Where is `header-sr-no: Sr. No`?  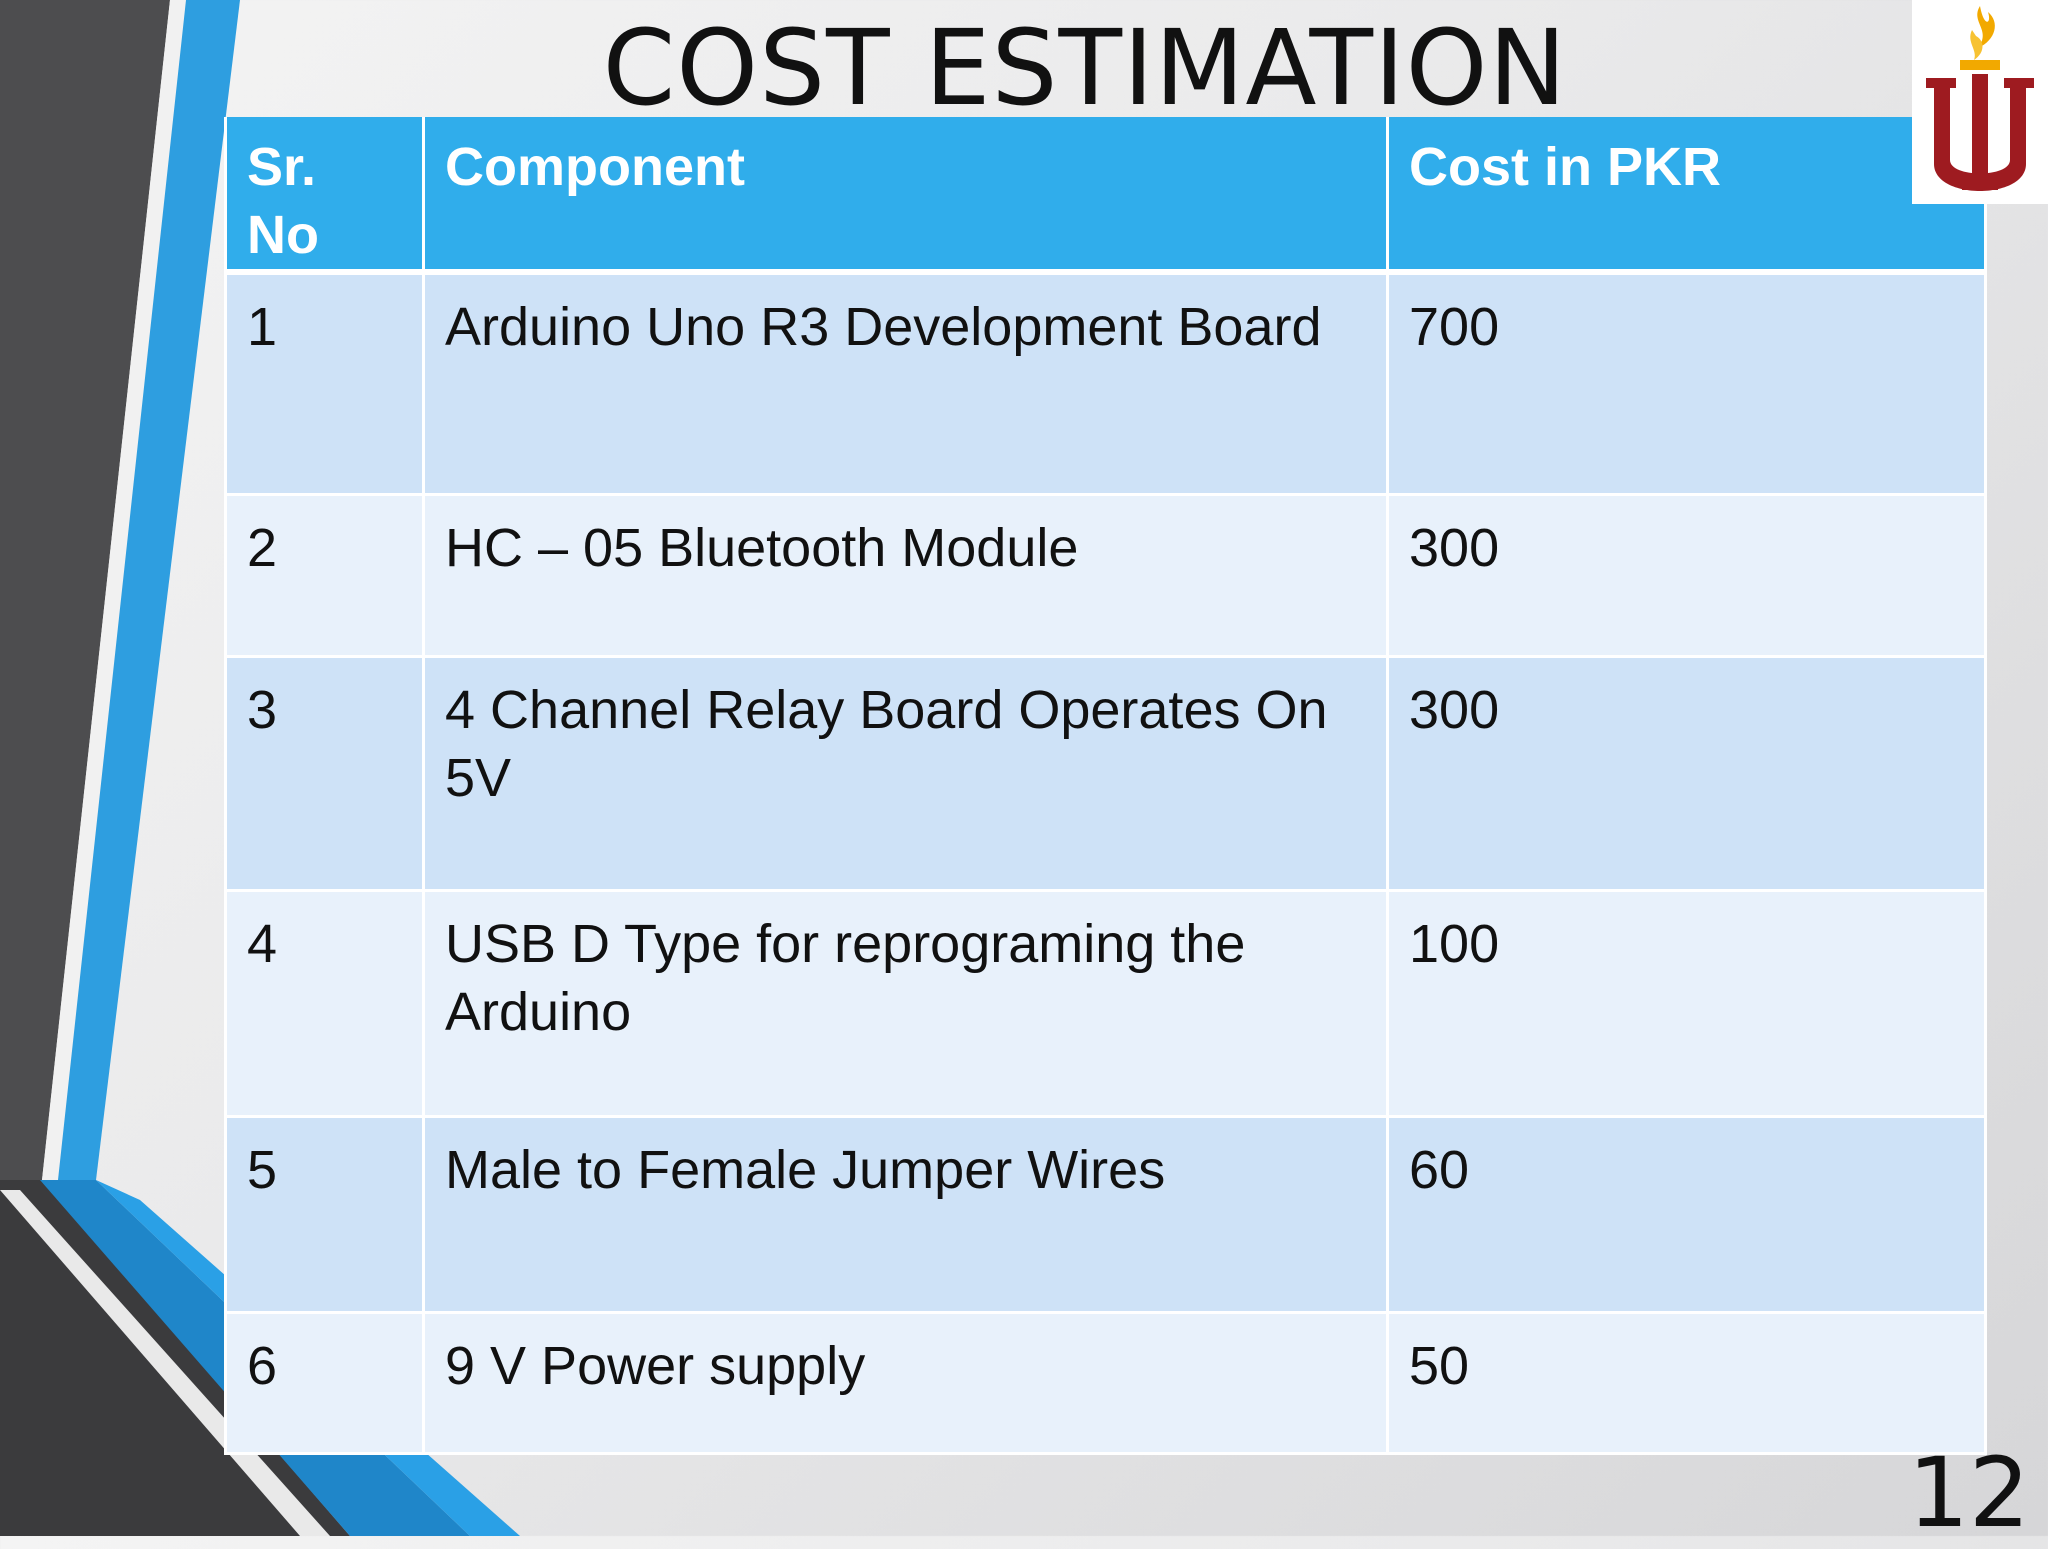
header-sr-no: Sr. No is located at coordinates (324, 196).